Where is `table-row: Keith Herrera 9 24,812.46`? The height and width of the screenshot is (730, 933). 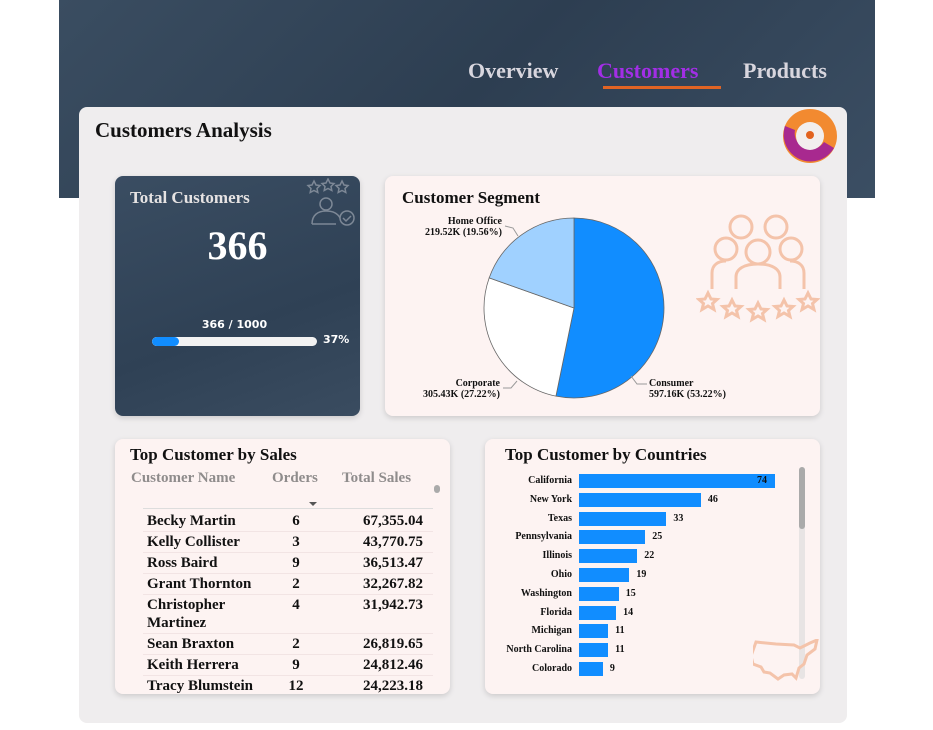
table-row: Keith Herrera 9 24,812.46 is located at coordinates (288, 665).